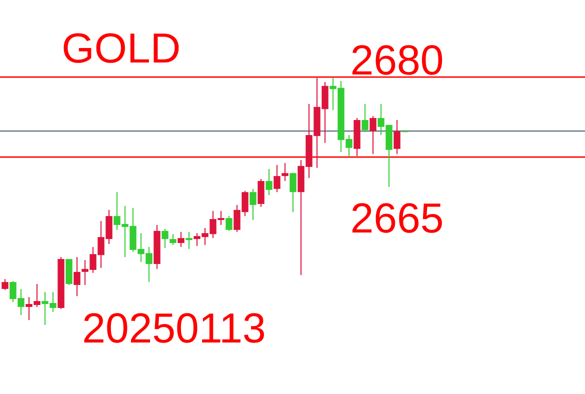 The width and height of the screenshot is (585, 394). I want to click on annotation: 2665, so click(397, 218).